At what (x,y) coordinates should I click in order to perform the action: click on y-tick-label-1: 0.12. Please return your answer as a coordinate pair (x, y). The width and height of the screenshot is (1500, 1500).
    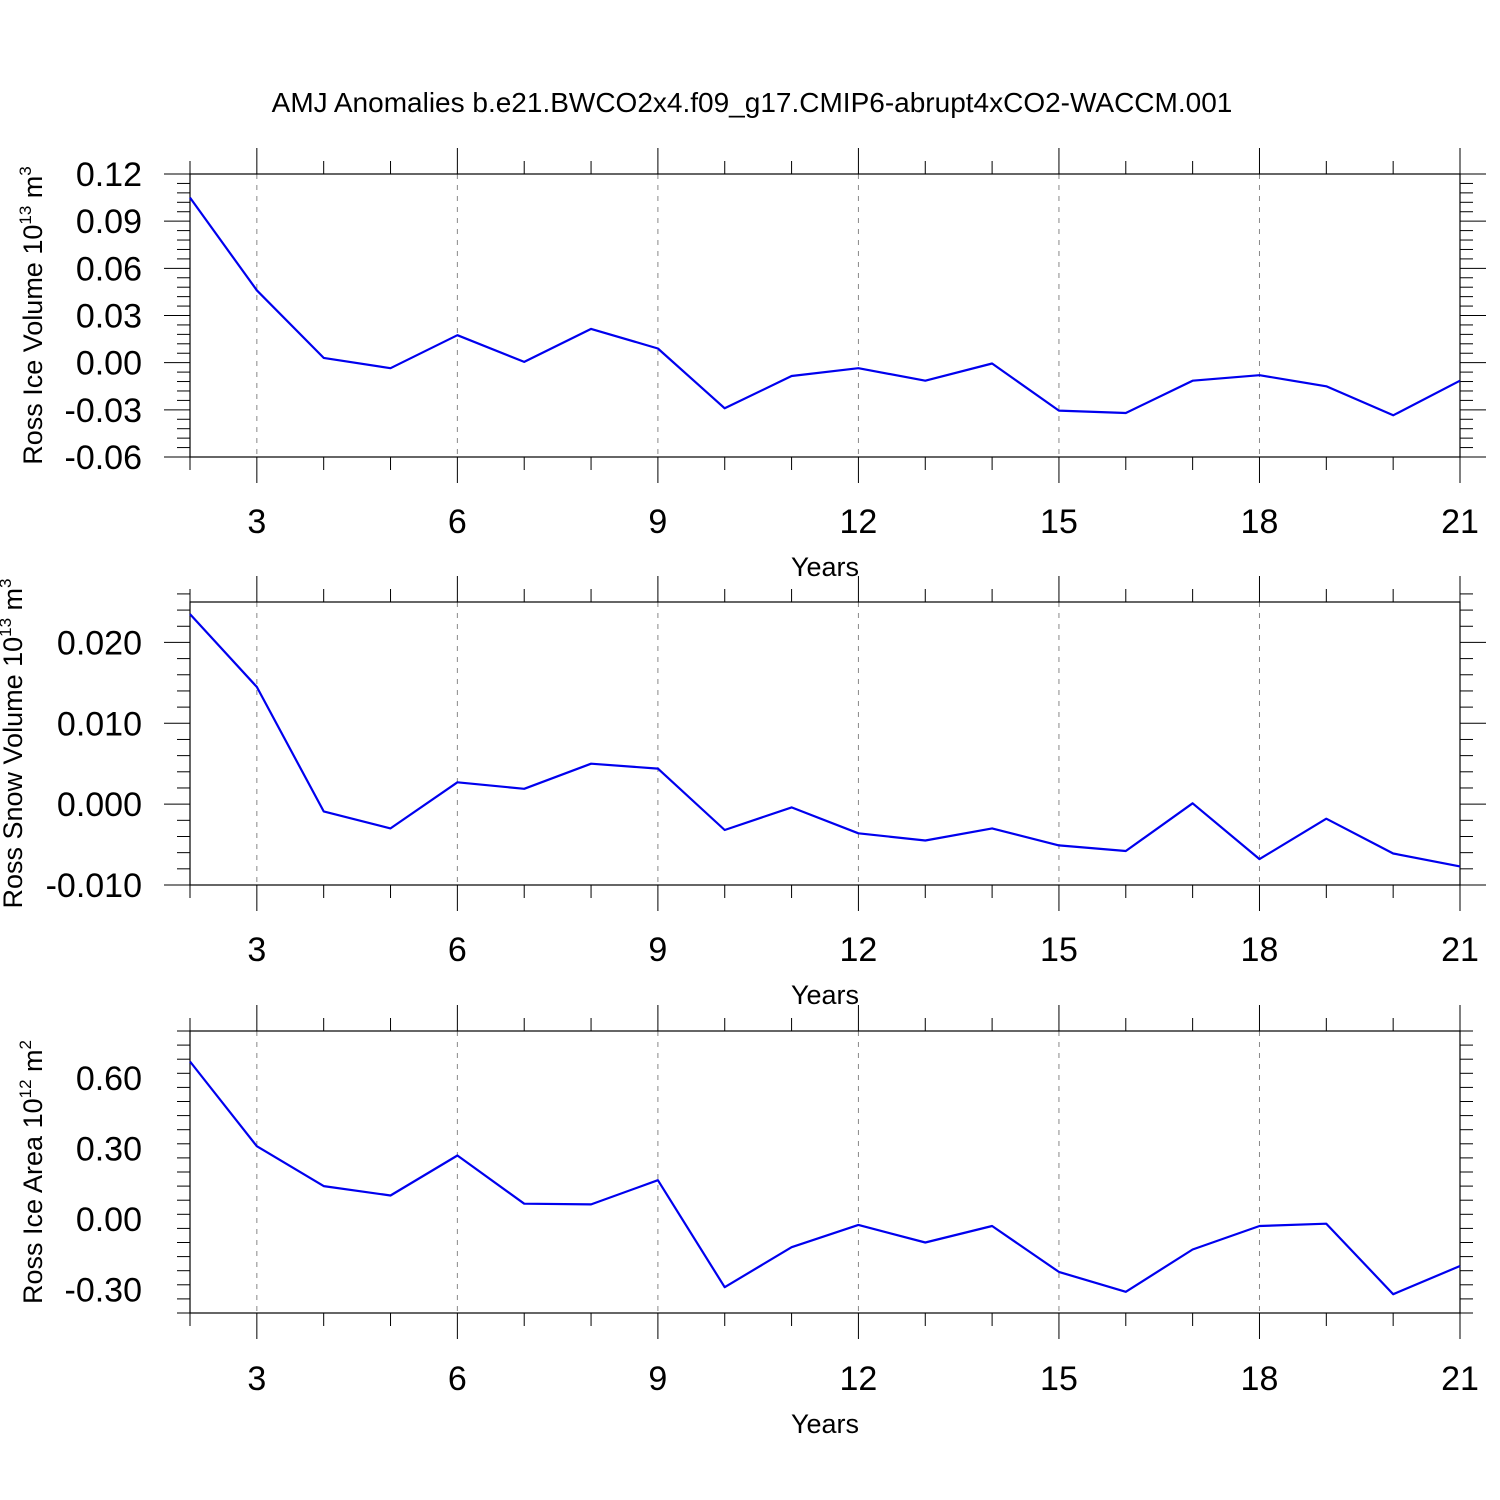
    Looking at the image, I should click on (109, 175).